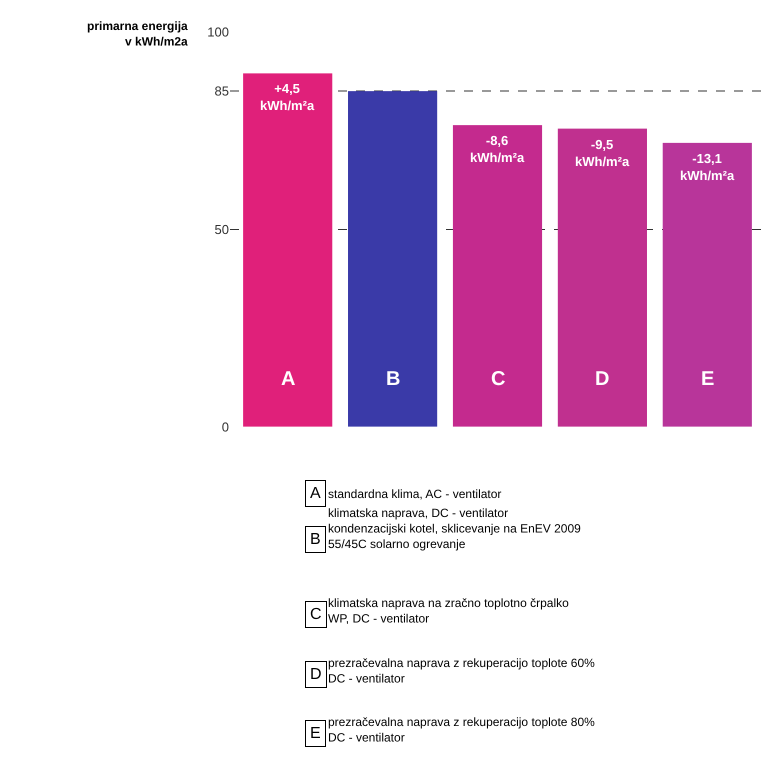 Image resolution: width=775 pixels, height=780 pixels. What do you see at coordinates (497, 149) in the screenshot?
I see `annotation: -8,6 kWh/m²a` at bounding box center [497, 149].